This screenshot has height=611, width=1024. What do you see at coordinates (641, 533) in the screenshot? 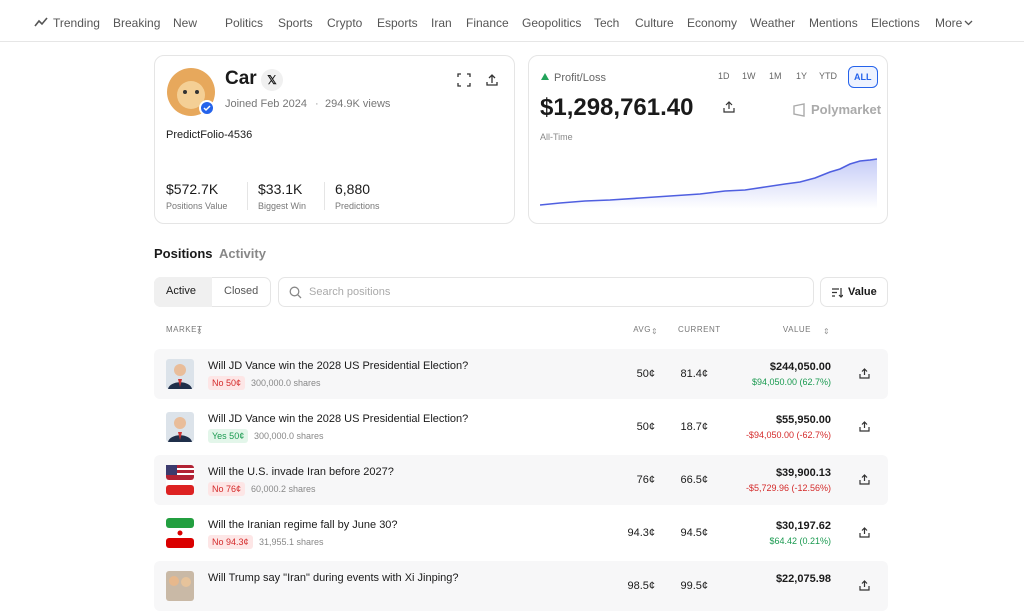
I see `avg-price: 94.3¢` at bounding box center [641, 533].